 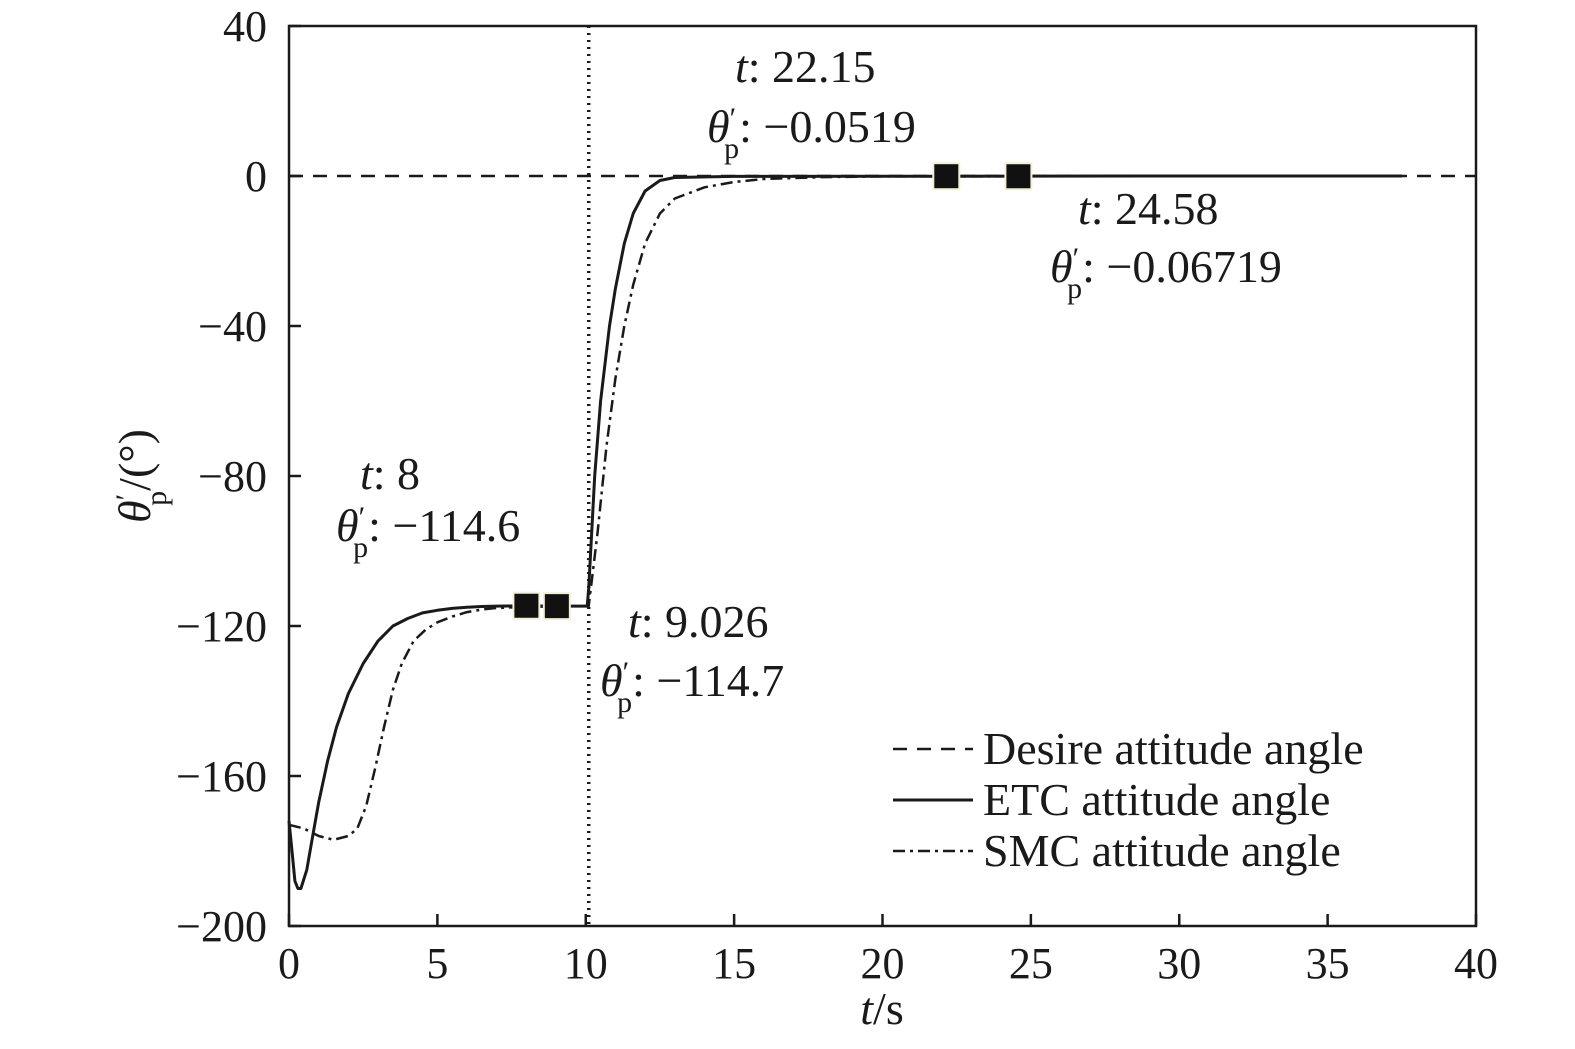 I want to click on markers-group, so click(x=772, y=391).